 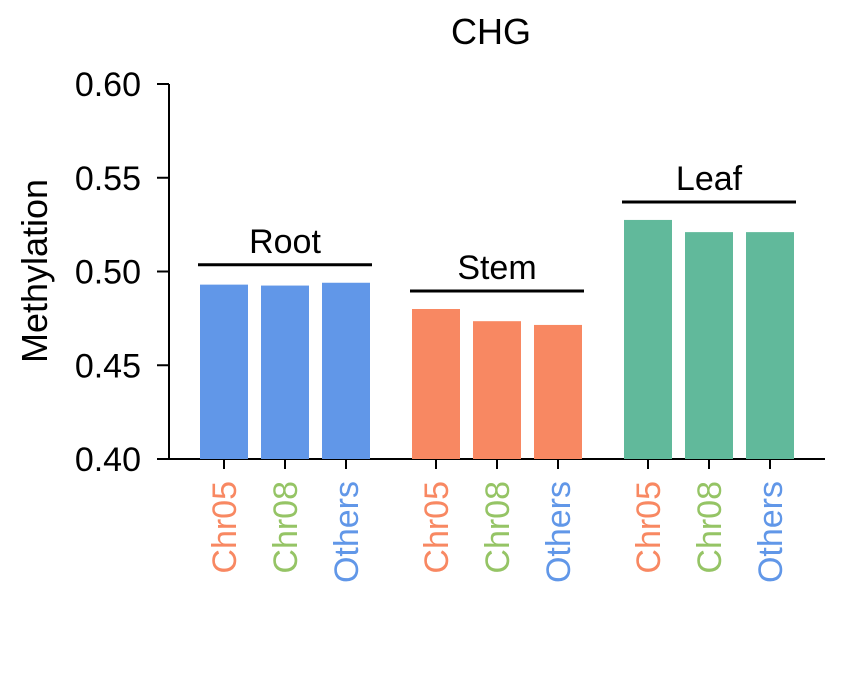 I want to click on y-tick-label: 0.60, so click(x=108, y=85).